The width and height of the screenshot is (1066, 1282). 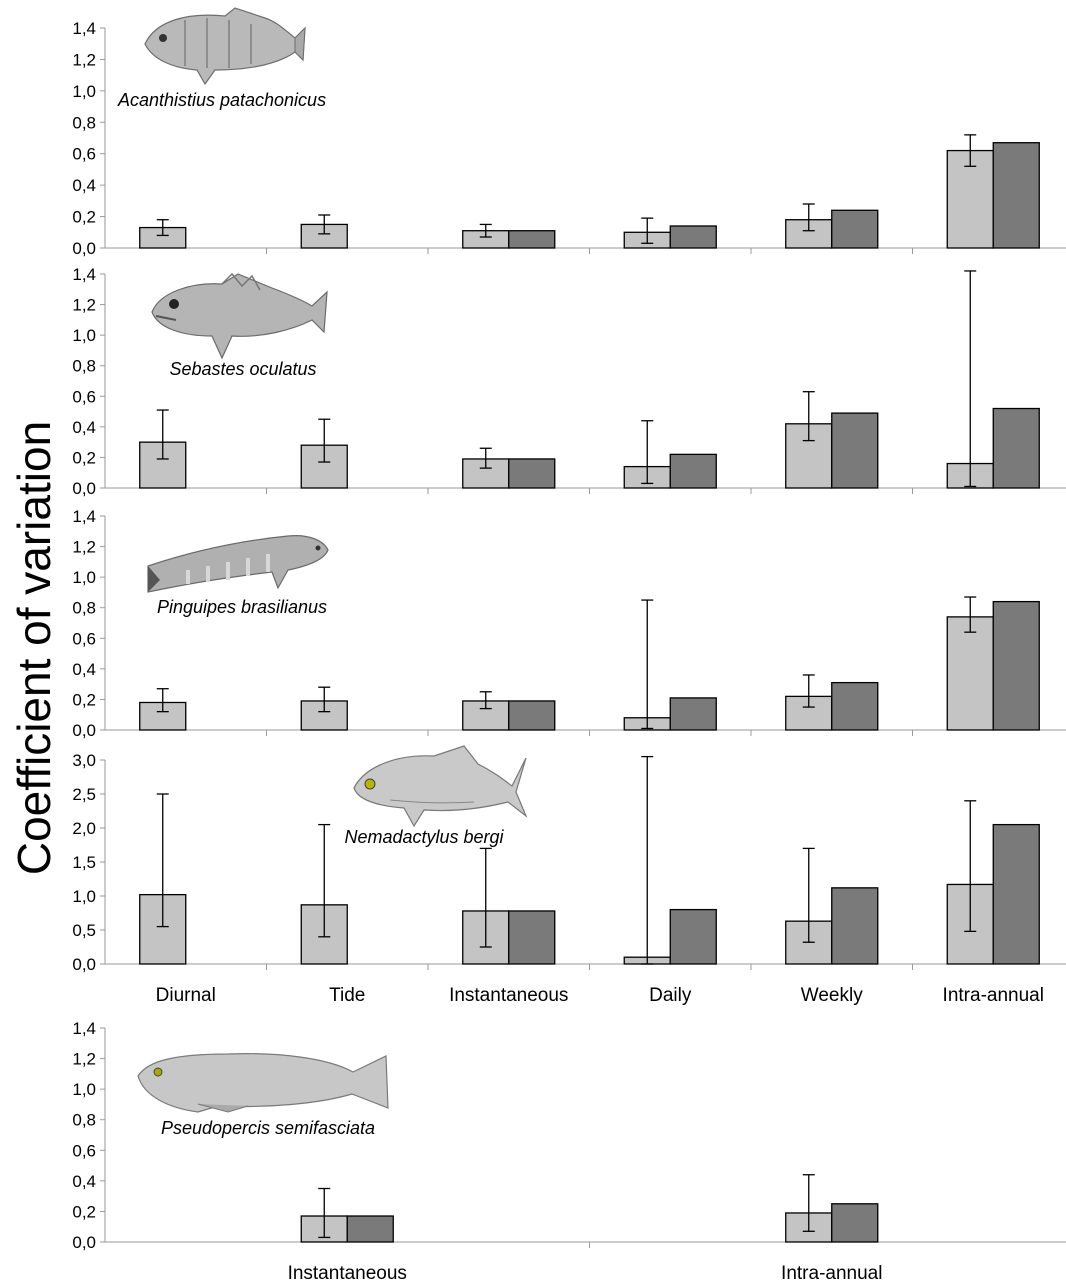 What do you see at coordinates (225, 46) in the screenshot?
I see `fish-icon-grouper` at bounding box center [225, 46].